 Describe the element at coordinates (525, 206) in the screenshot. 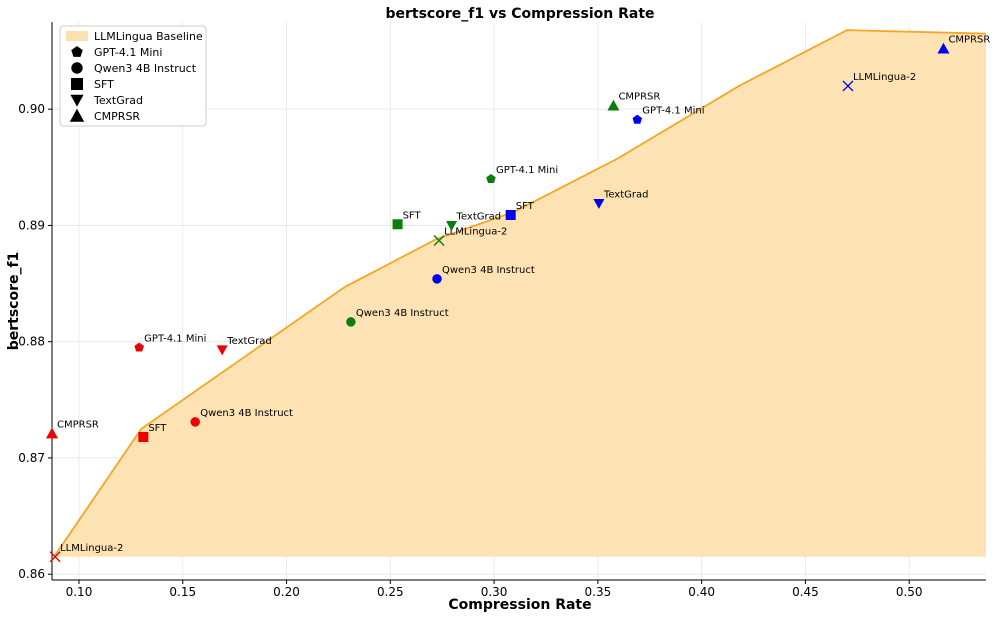

I see `blue-sft-label: SFT` at that location.